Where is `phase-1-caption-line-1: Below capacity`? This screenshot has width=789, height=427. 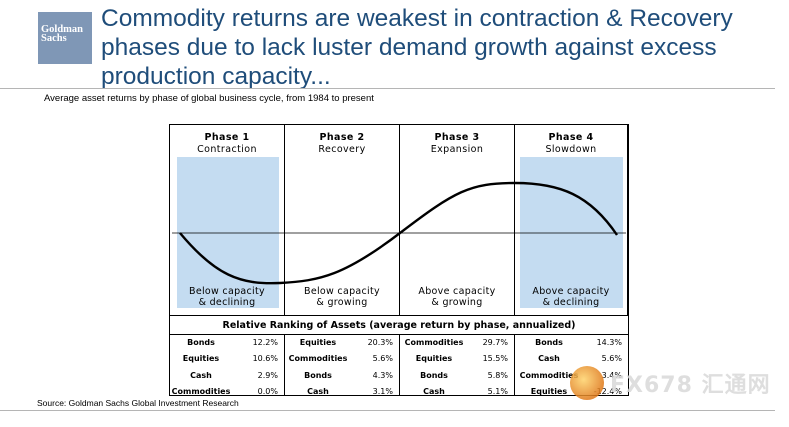
phase-1-caption-line-1: Below capacity is located at coordinates (227, 291).